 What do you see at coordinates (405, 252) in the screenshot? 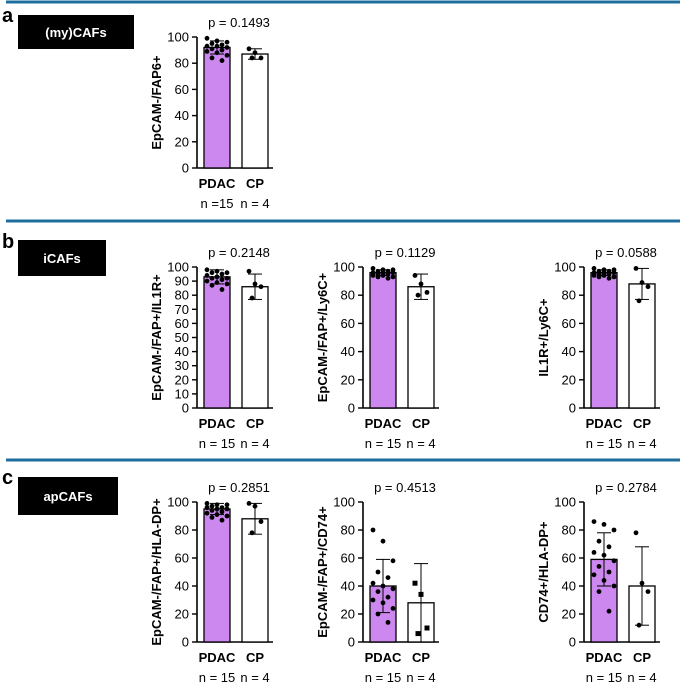
I see `p-value-label: p = 0.1129` at bounding box center [405, 252].